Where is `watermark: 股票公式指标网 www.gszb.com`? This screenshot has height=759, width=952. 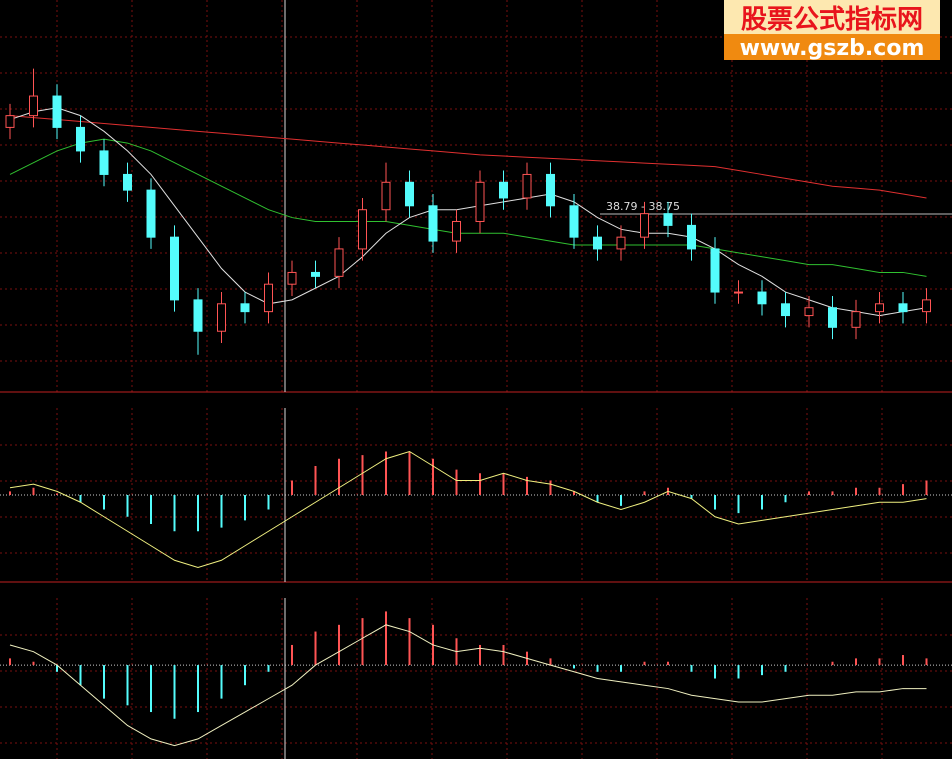
watermark: 股票公式指标网 www.gszb.com is located at coordinates (832, 30).